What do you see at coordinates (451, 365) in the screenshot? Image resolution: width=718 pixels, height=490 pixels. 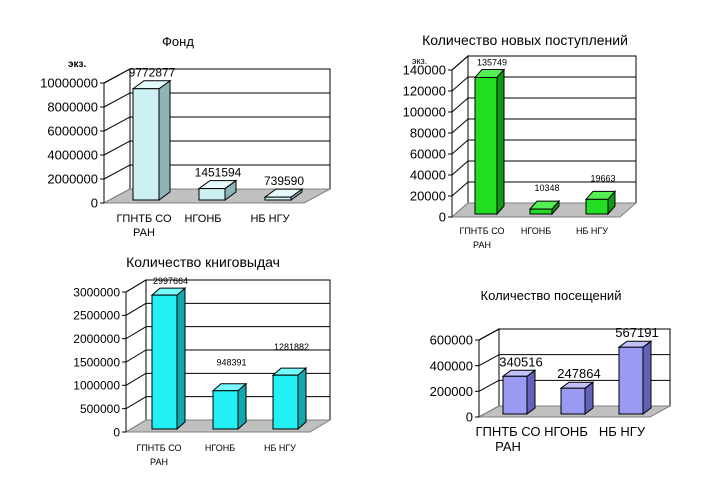 I see `y-tick-label: 400000` at bounding box center [451, 365].